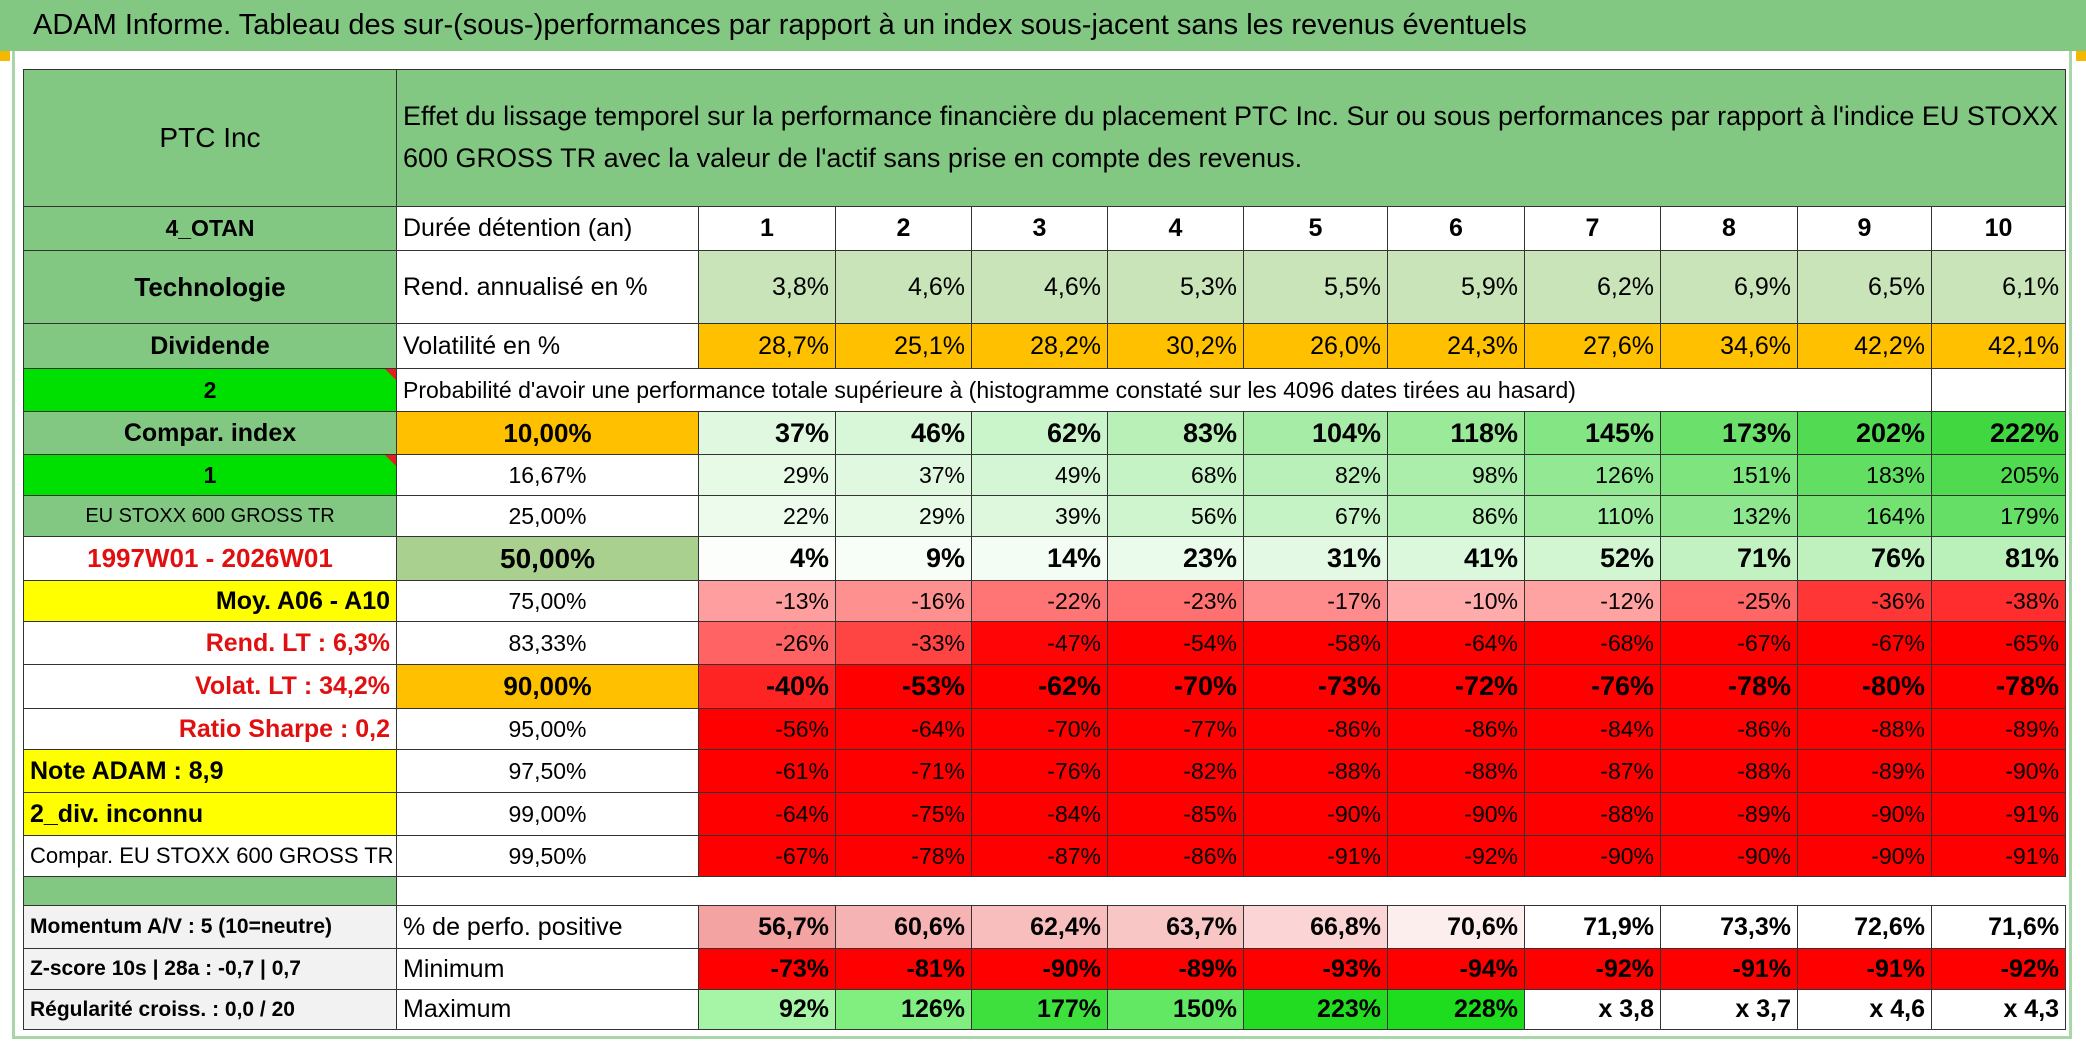 The image size is (2086, 1044). I want to click on value-cell: -67%, so click(1864, 643).